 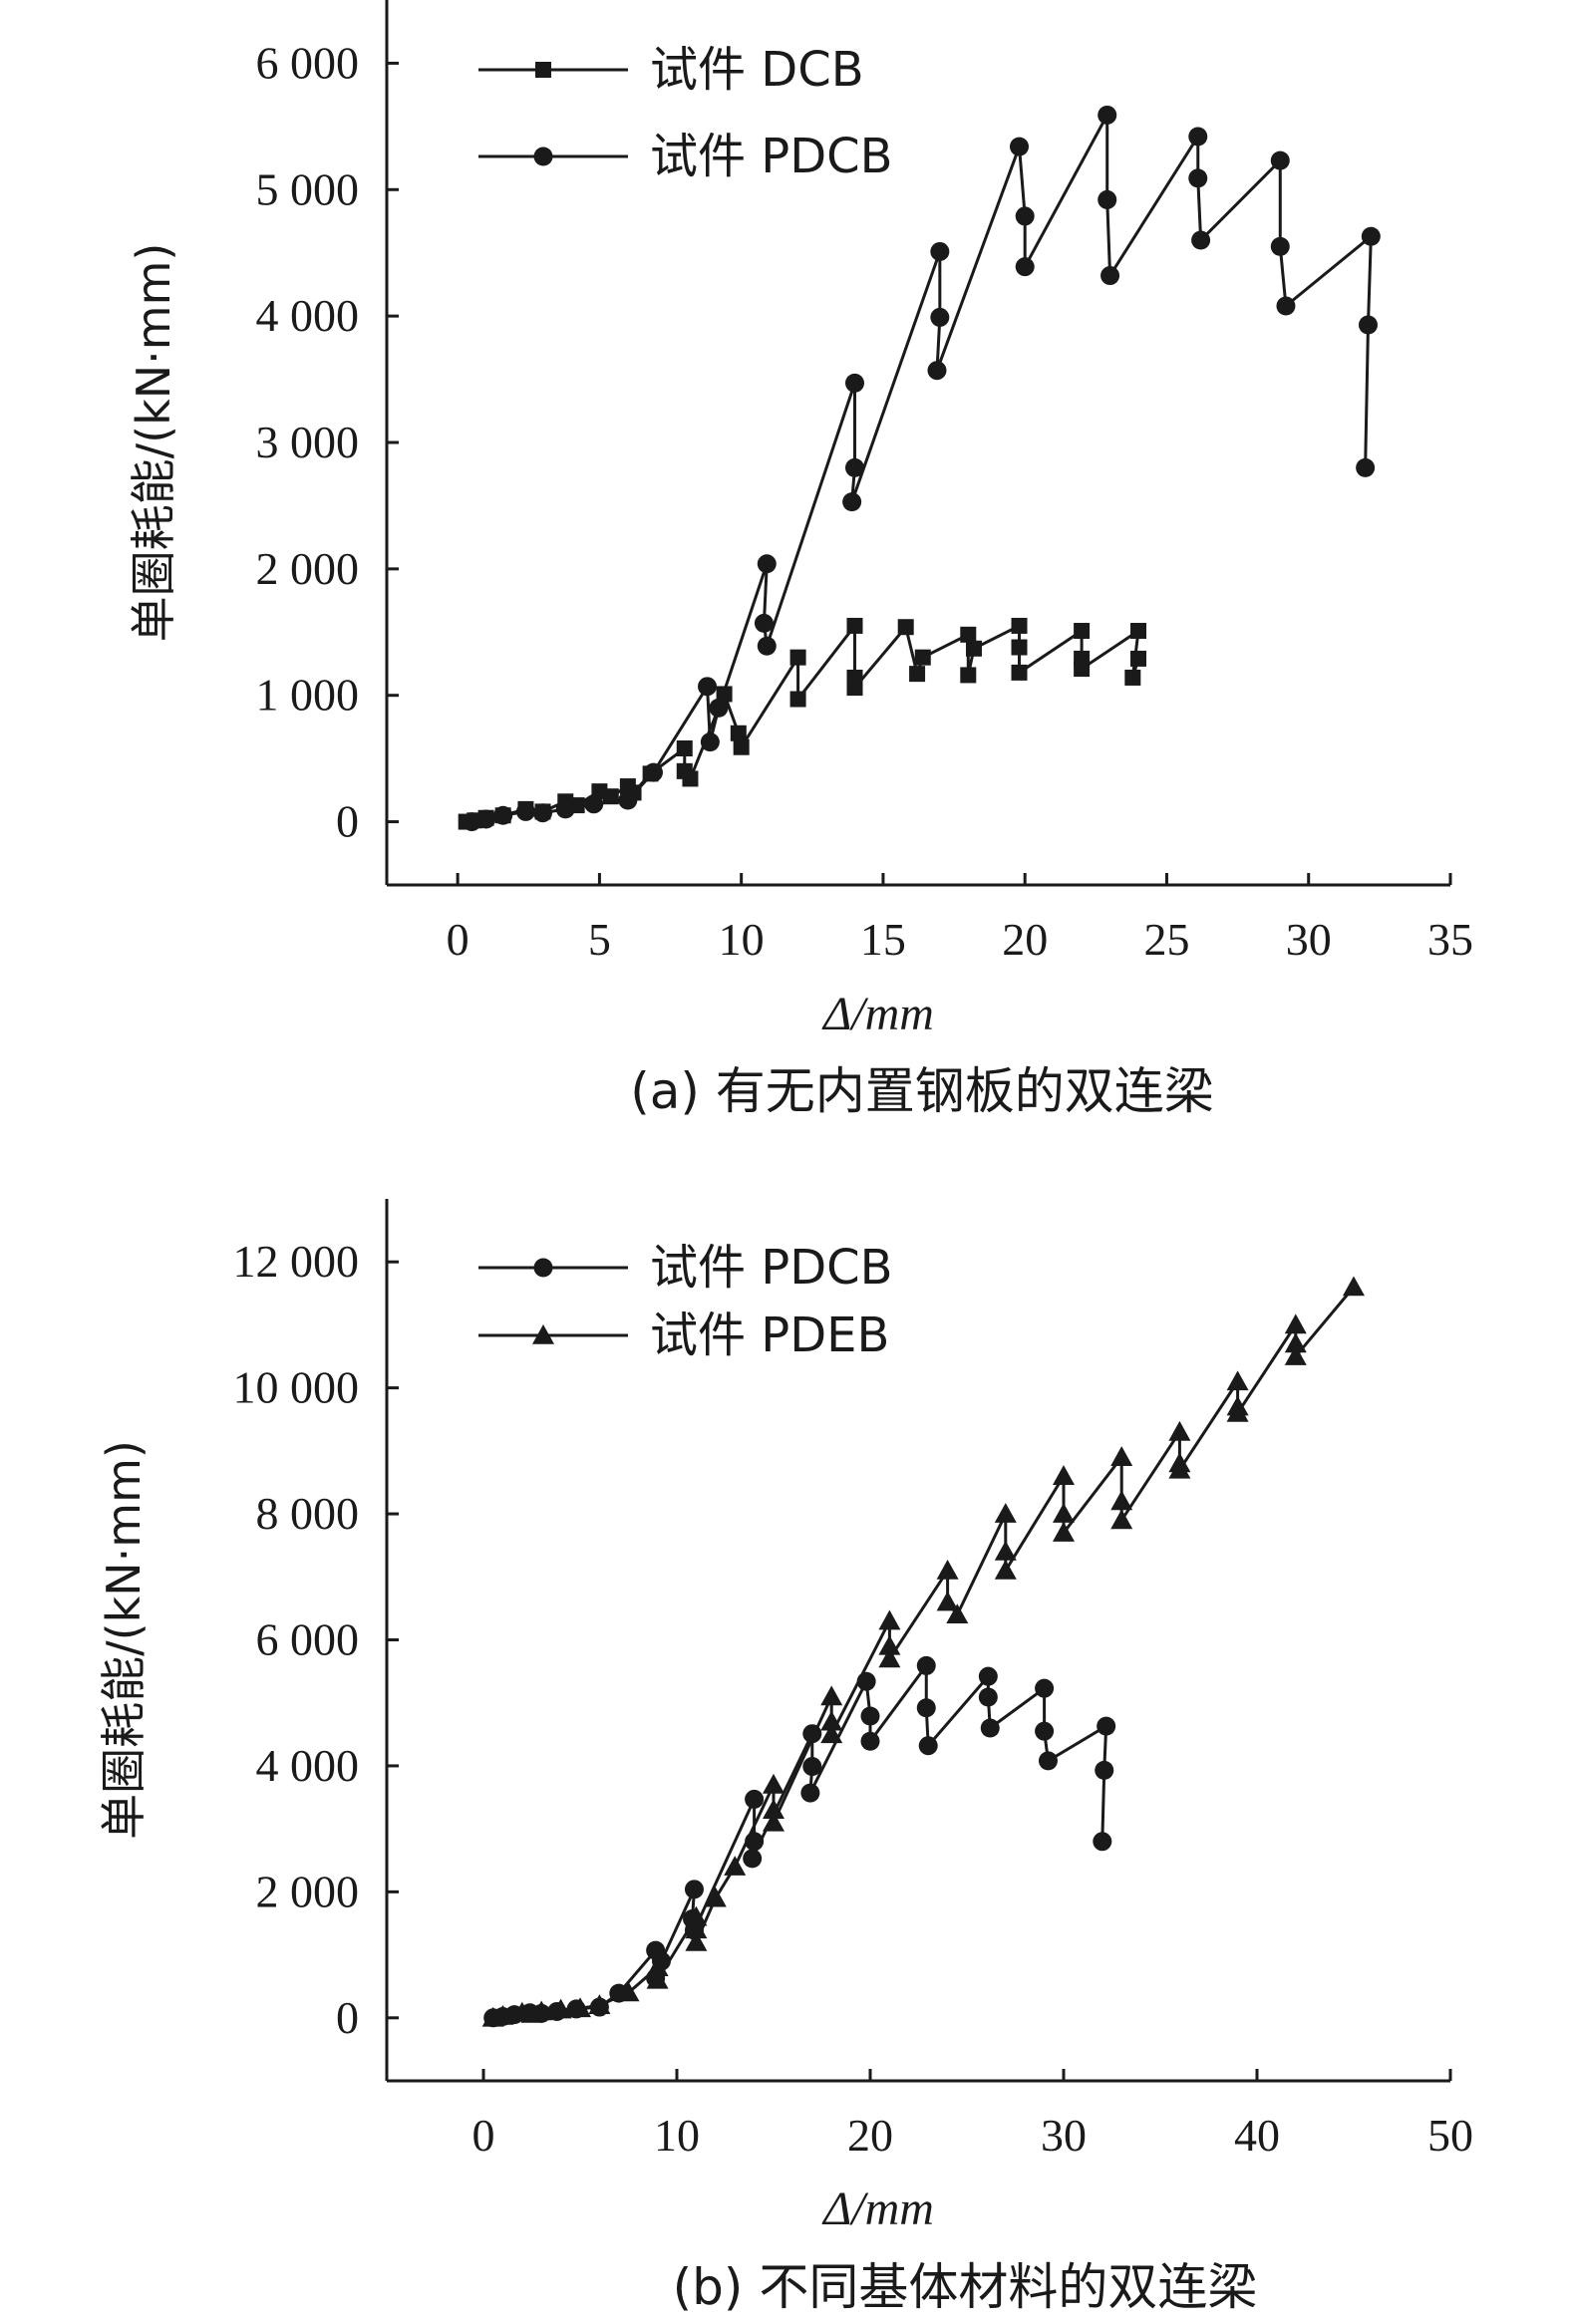 I want to click on figure-caption: (a) 有无内置钢板的双连梁, so click(x=922, y=1091).